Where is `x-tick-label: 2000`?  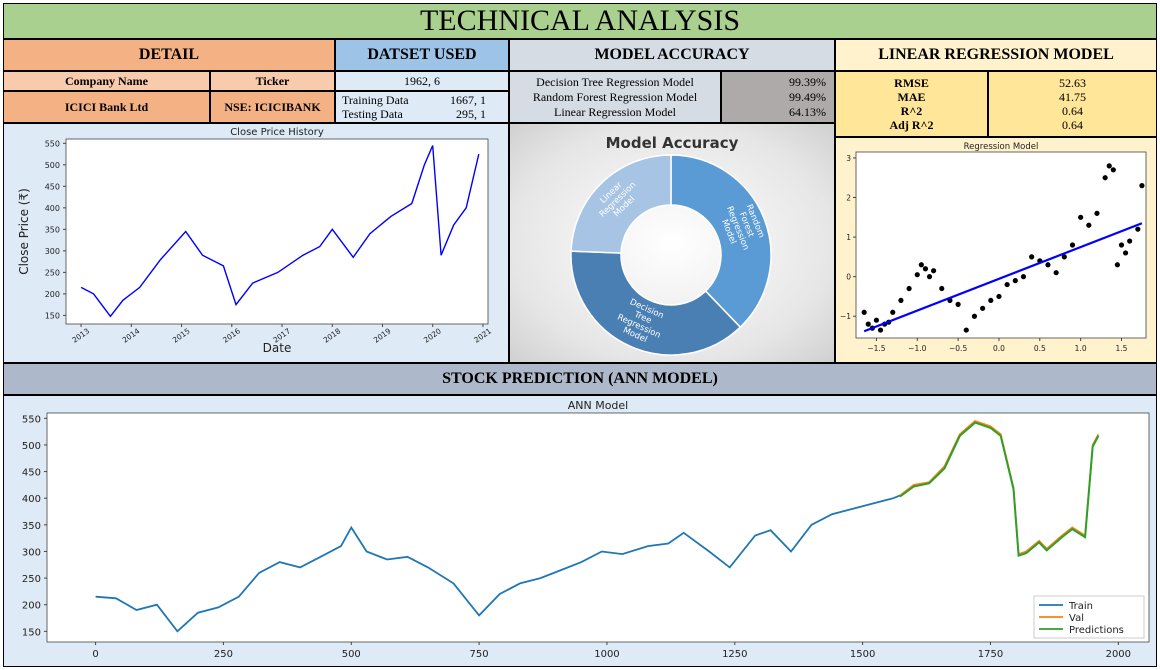
x-tick-label: 2000 is located at coordinates (1118, 654).